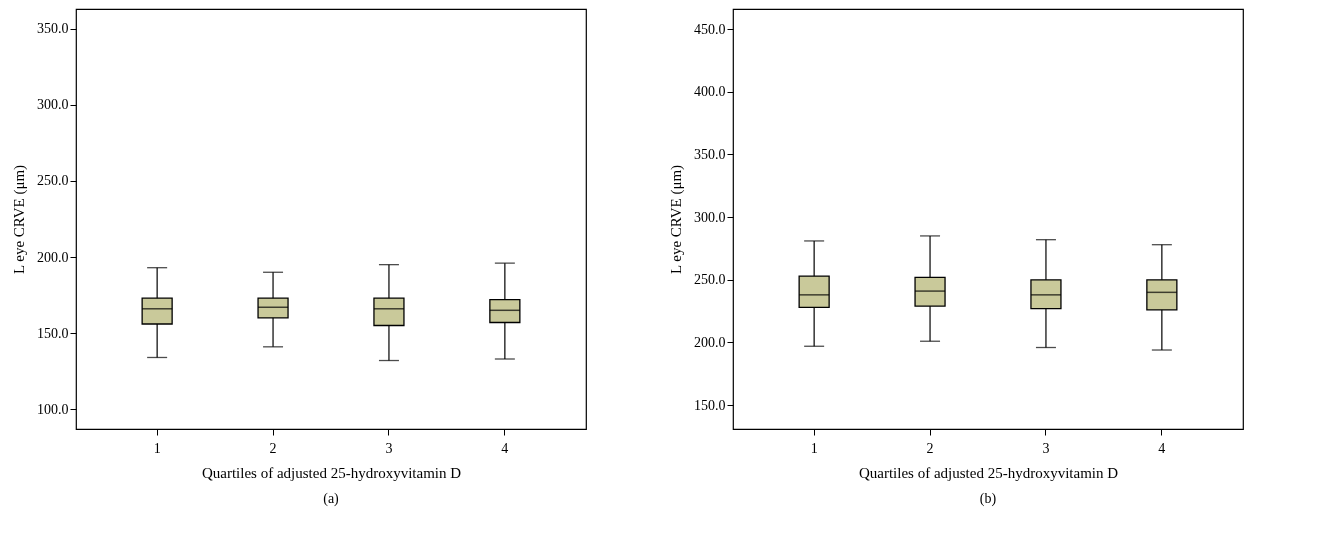  I want to click on y-tick-label: 450.0, so click(710, 29).